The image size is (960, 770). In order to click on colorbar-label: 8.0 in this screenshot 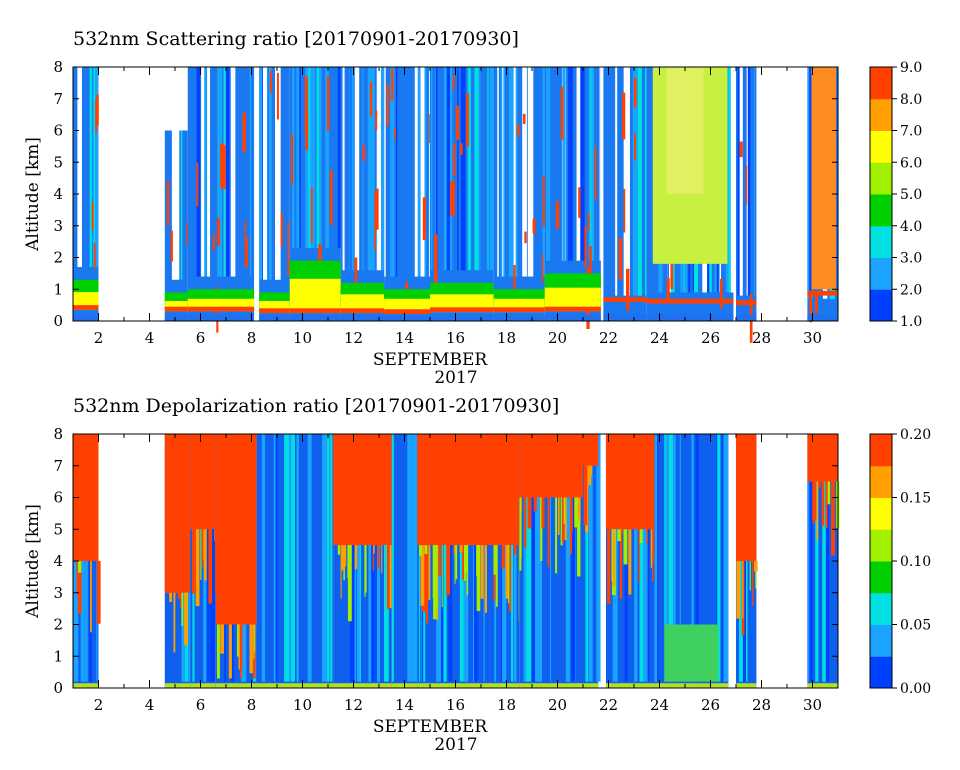, I will do `click(911, 100)`.